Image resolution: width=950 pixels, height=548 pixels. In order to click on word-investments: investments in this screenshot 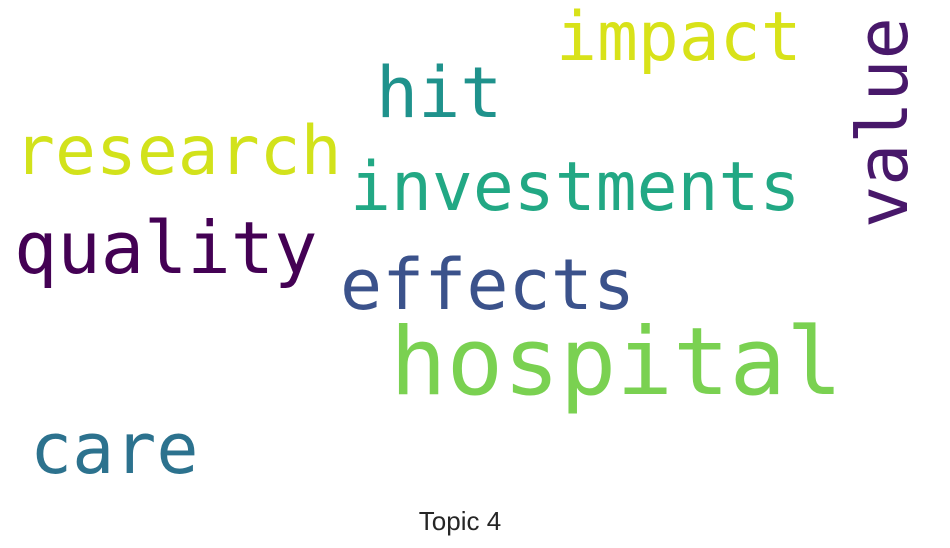, I will do `click(575, 187)`.